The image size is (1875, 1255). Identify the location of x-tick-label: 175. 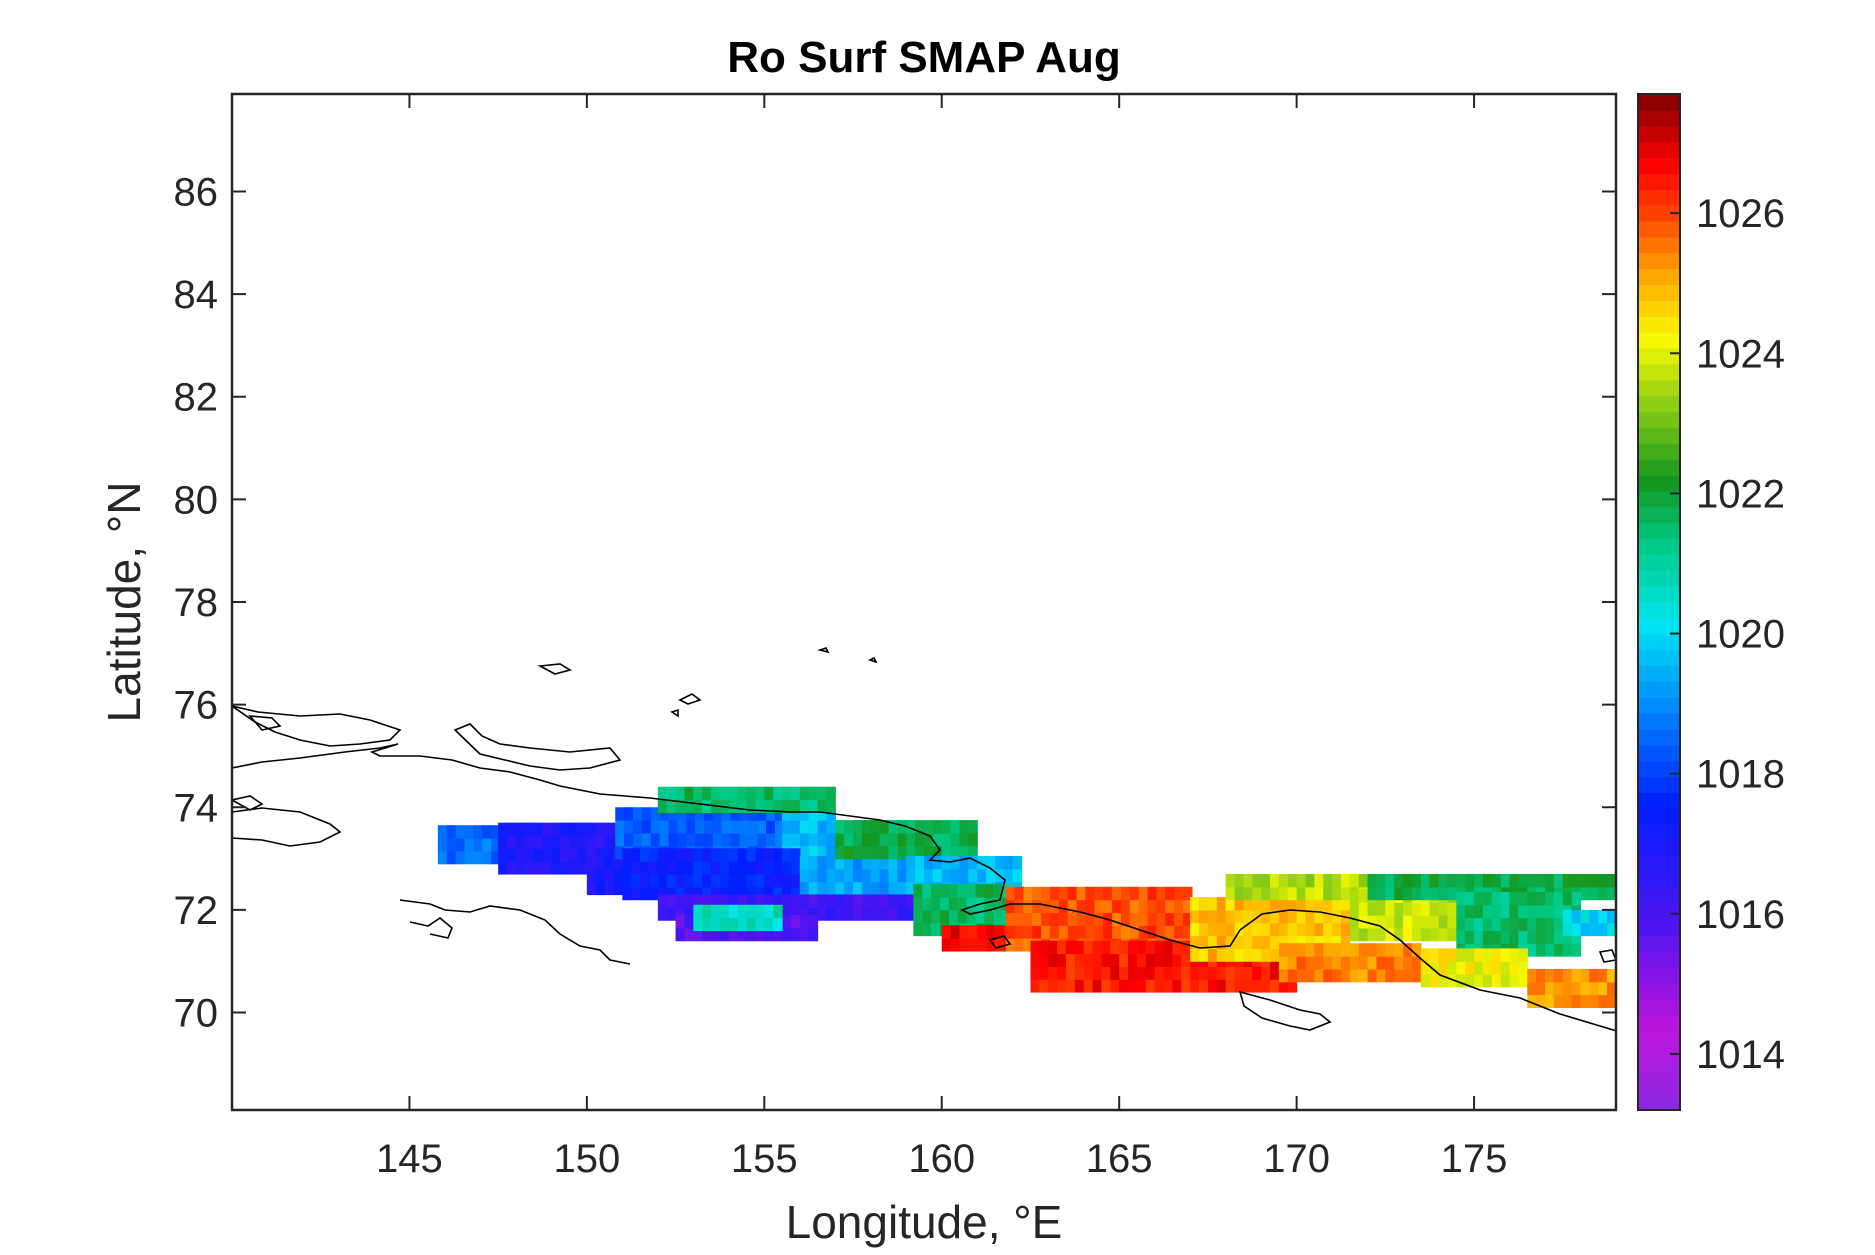
(1474, 1159).